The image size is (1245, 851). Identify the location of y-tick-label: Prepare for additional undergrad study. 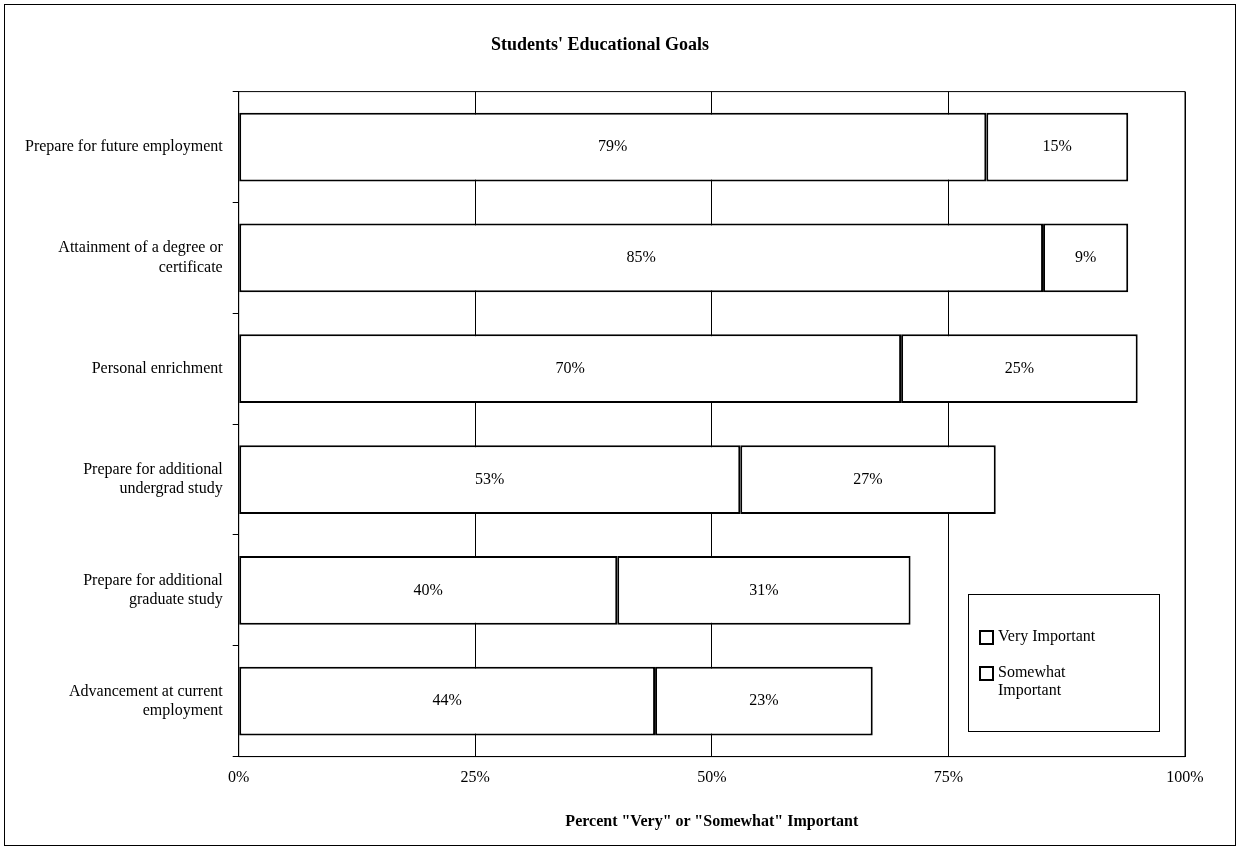
(153, 479).